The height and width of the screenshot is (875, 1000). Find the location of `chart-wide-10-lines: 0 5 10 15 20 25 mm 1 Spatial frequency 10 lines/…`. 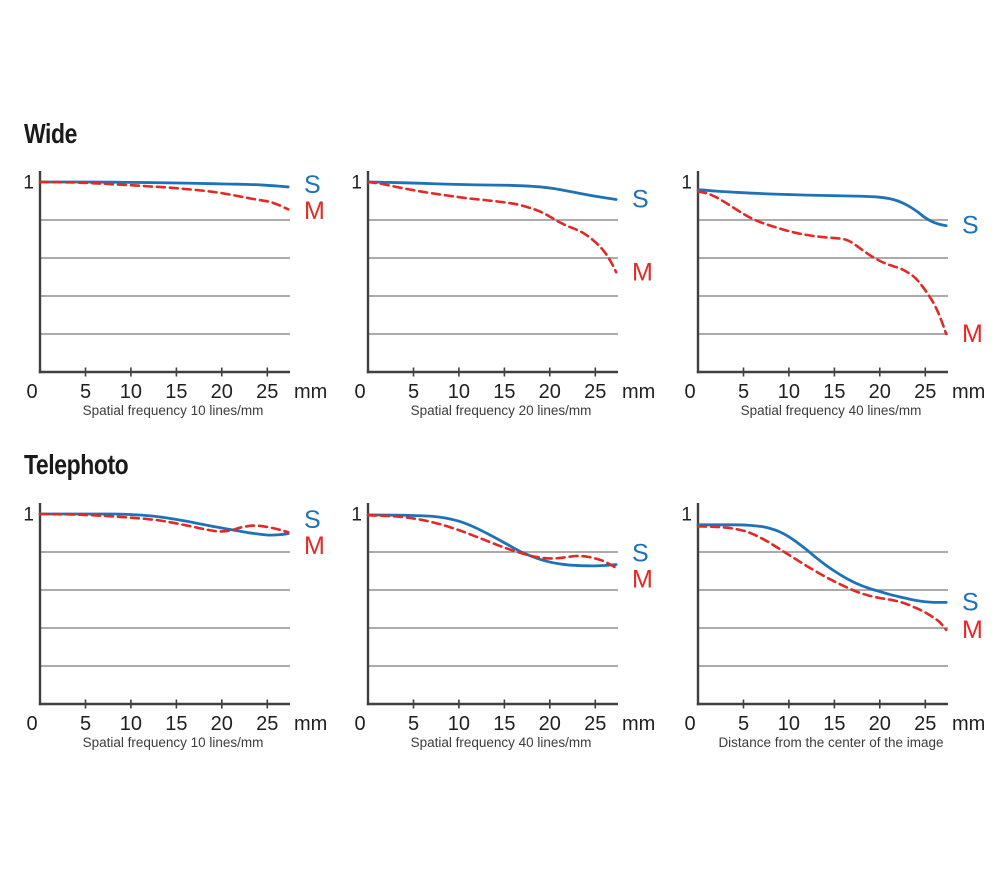

chart-wide-10-lines: 0 5 10 15 20 25 mm 1 Spatial frequency 10 lines/… is located at coordinates (175, 294).